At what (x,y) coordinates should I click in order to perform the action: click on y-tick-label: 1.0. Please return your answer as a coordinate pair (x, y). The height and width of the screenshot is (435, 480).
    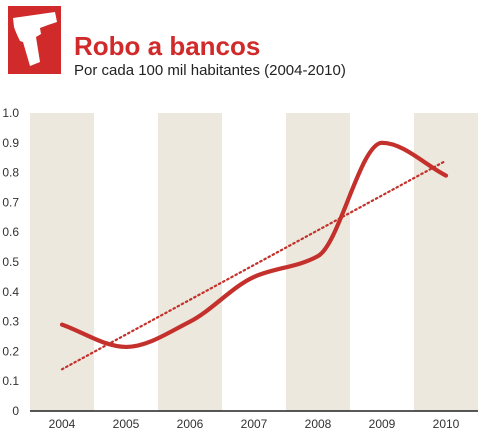
    Looking at the image, I should click on (10, 113).